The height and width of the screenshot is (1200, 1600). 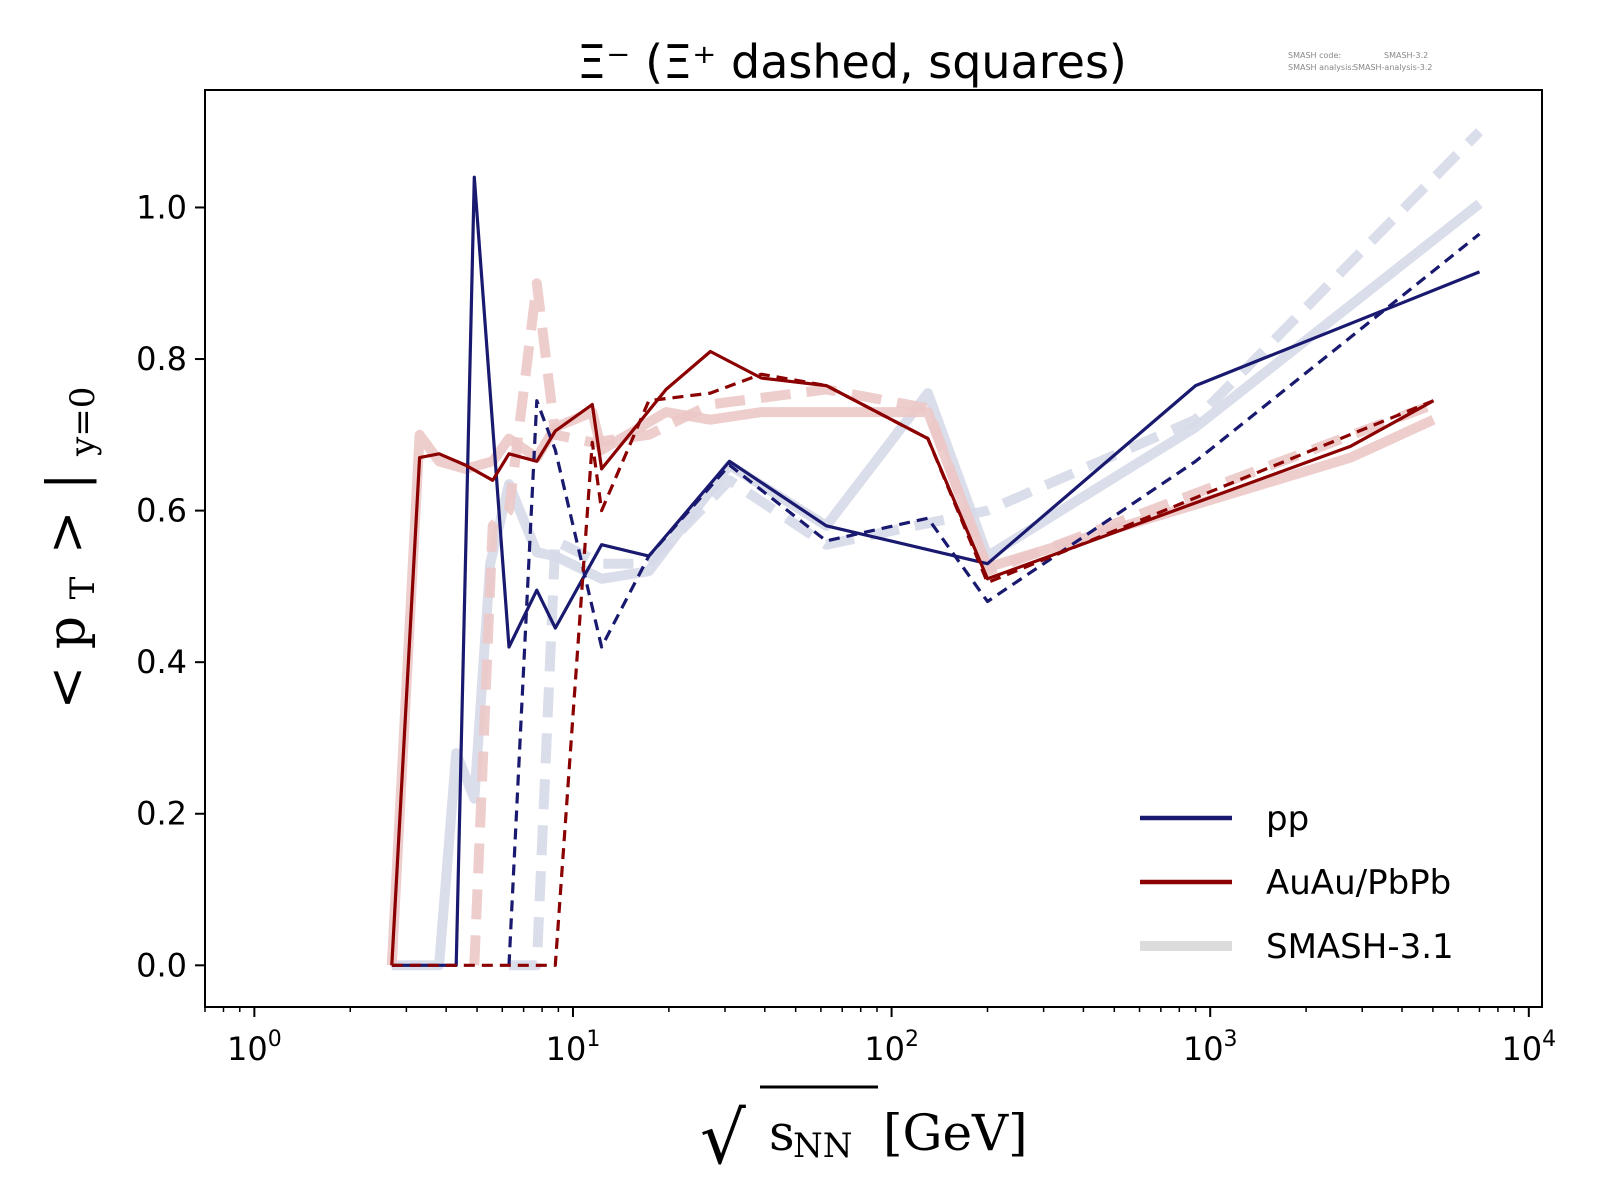 What do you see at coordinates (1210, 1047) in the screenshot?
I see `x-tick-label: 10³` at bounding box center [1210, 1047].